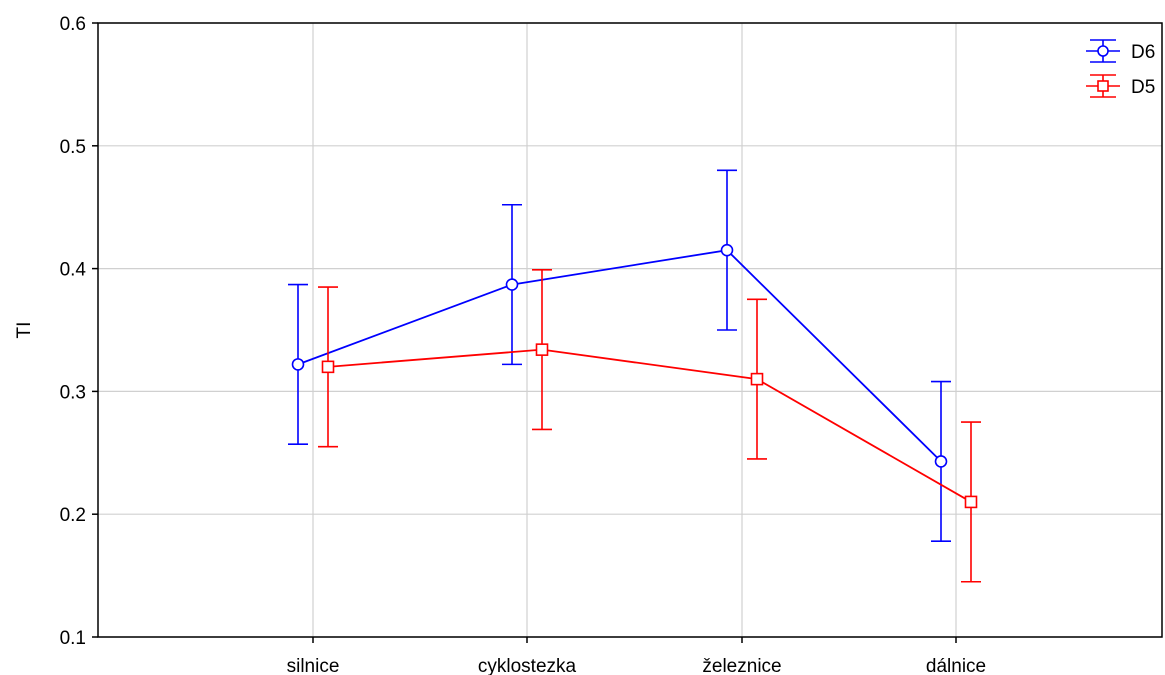  I want to click on x-tick-label: železnice, so click(741, 665).